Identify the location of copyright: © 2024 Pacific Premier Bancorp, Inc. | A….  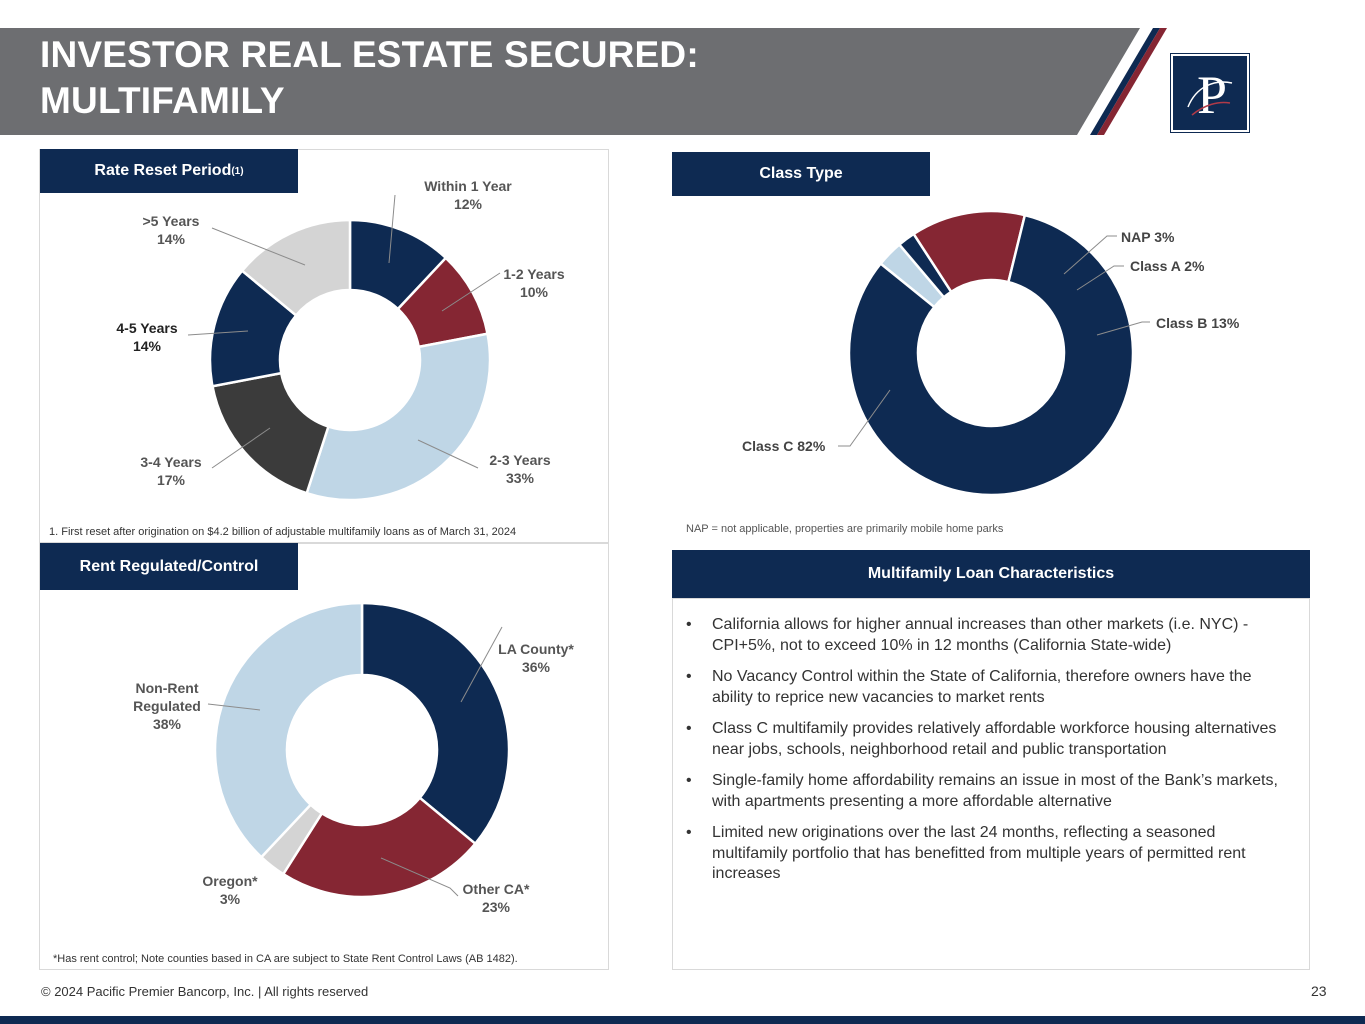
(205, 991).